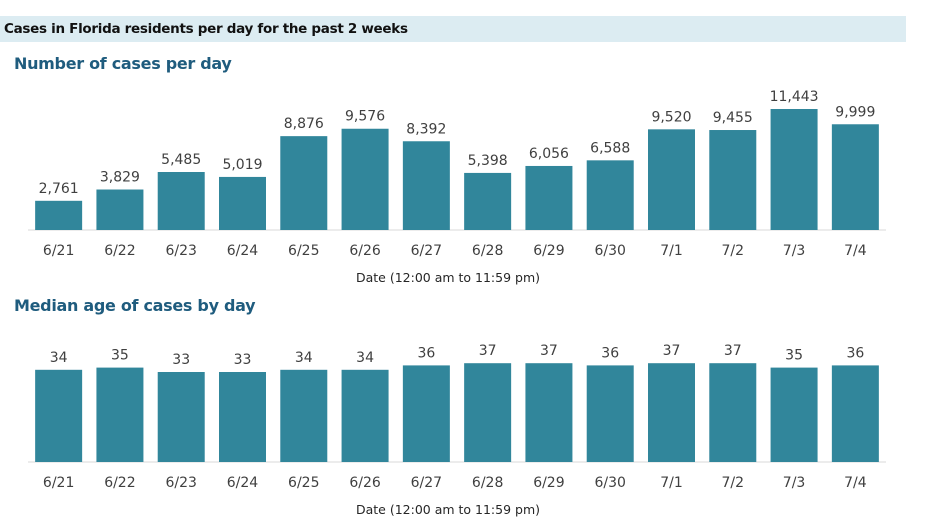 The width and height of the screenshot is (932, 524). I want to click on cases-value-label: 2,761, so click(59, 189).